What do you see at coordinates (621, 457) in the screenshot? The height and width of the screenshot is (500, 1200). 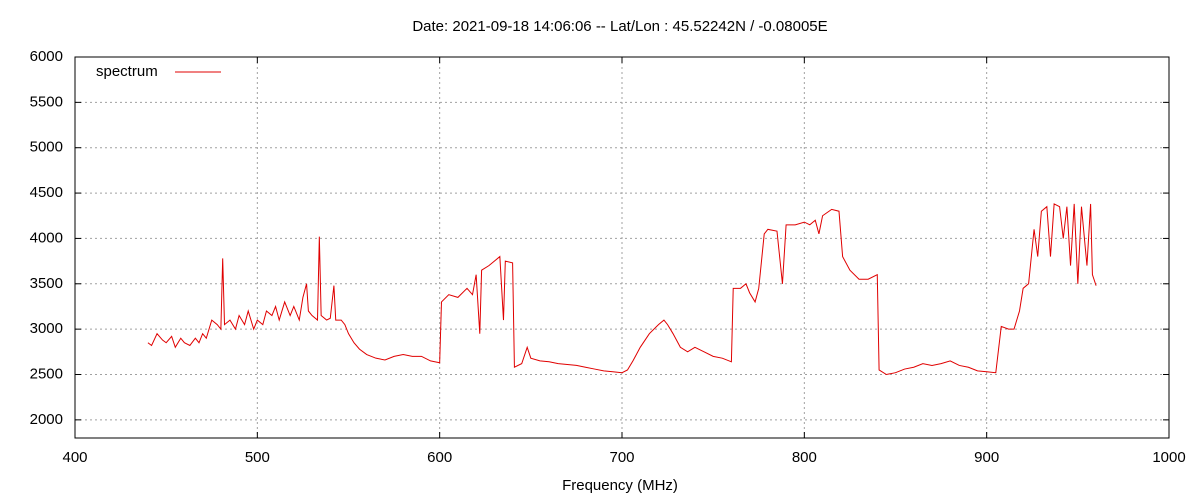 I see `x-tick-label: 700` at bounding box center [621, 457].